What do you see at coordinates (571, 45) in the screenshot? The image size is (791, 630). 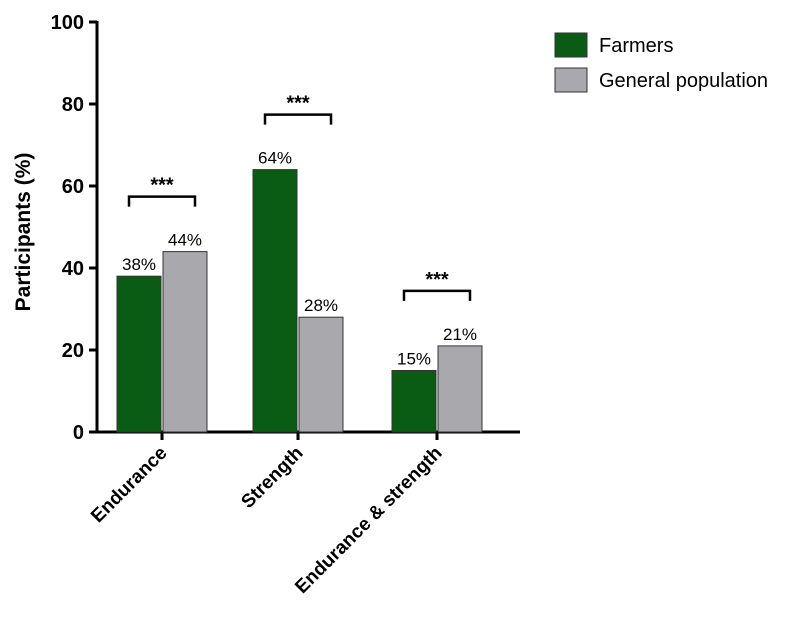 I see `legend-swatch-farmers` at bounding box center [571, 45].